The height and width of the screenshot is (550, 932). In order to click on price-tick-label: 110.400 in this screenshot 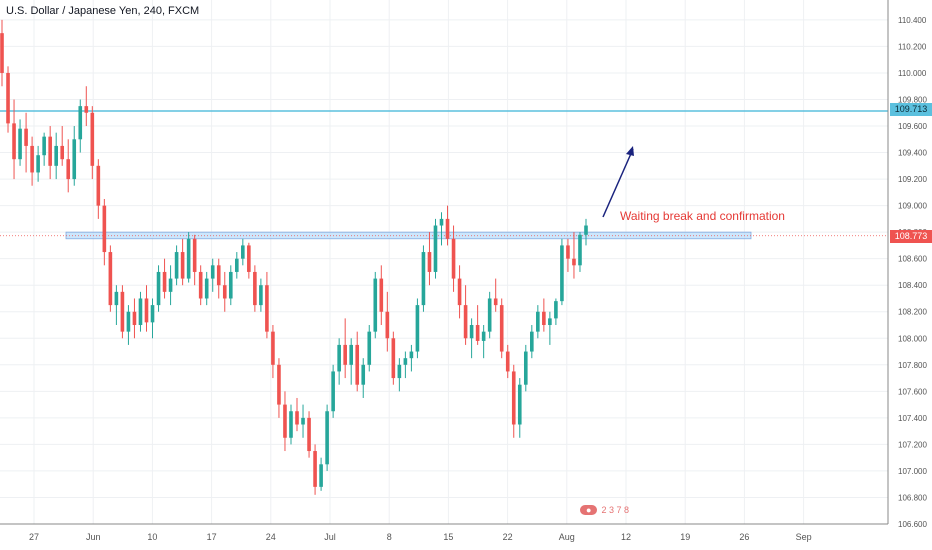, I will do `click(912, 20)`.